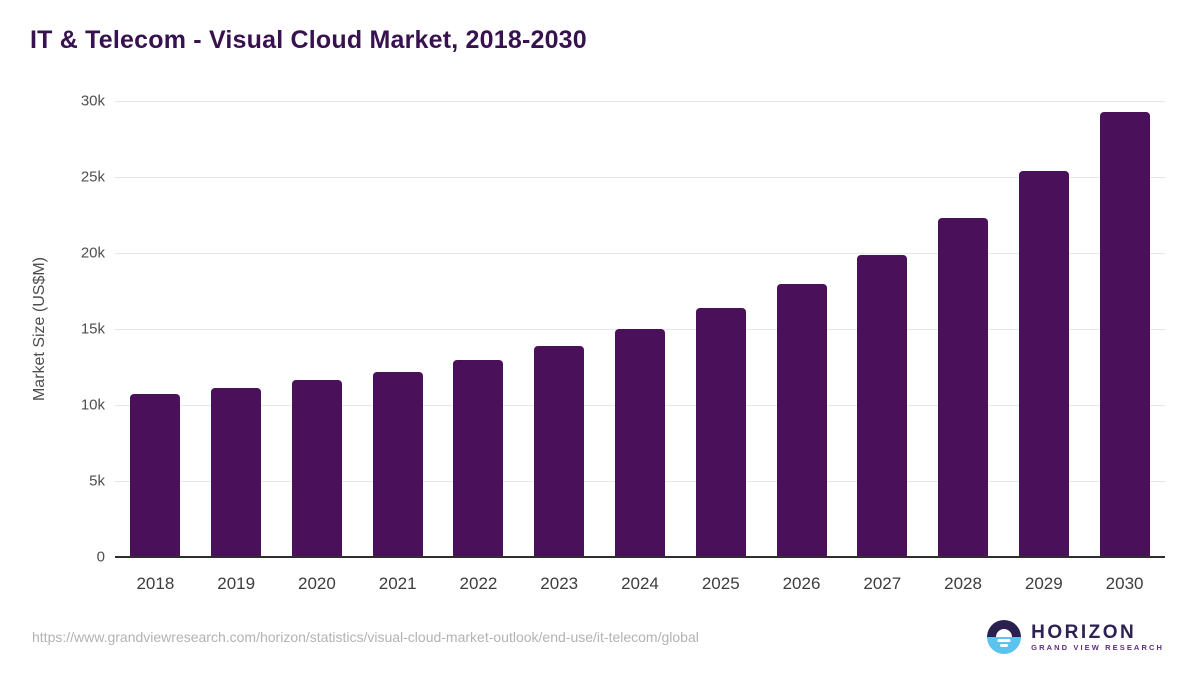  I want to click on y-tick-label: 10k, so click(92, 405).